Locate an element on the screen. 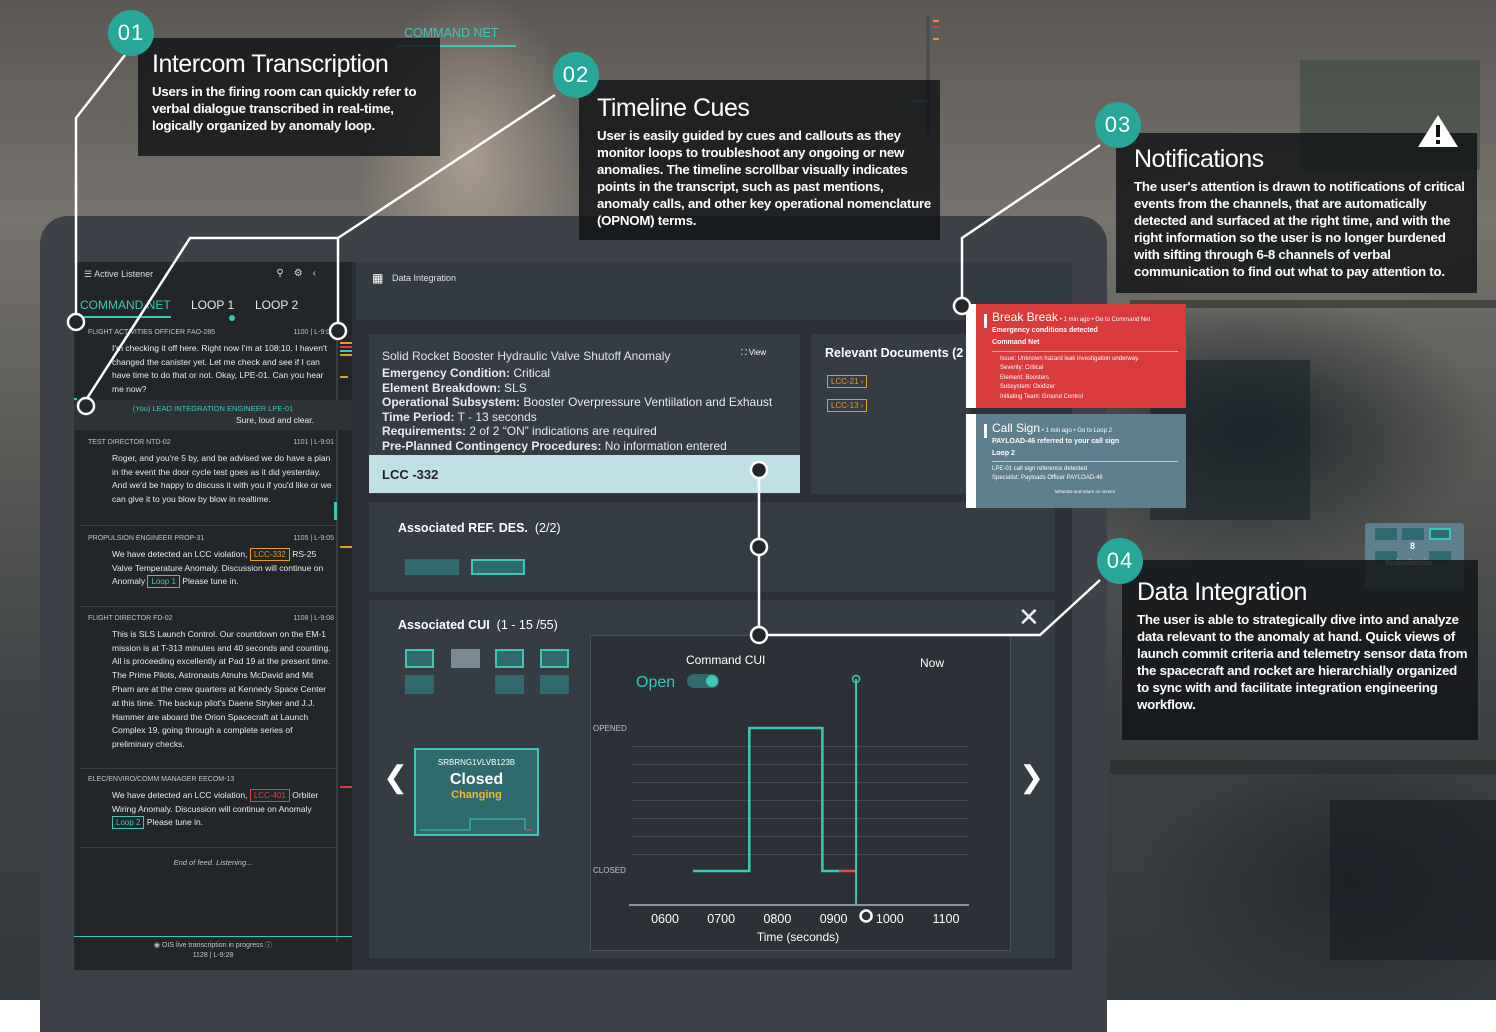 The height and width of the screenshot is (1032, 1496). cui-count: (1 - 15 /55) is located at coordinates (527, 625).